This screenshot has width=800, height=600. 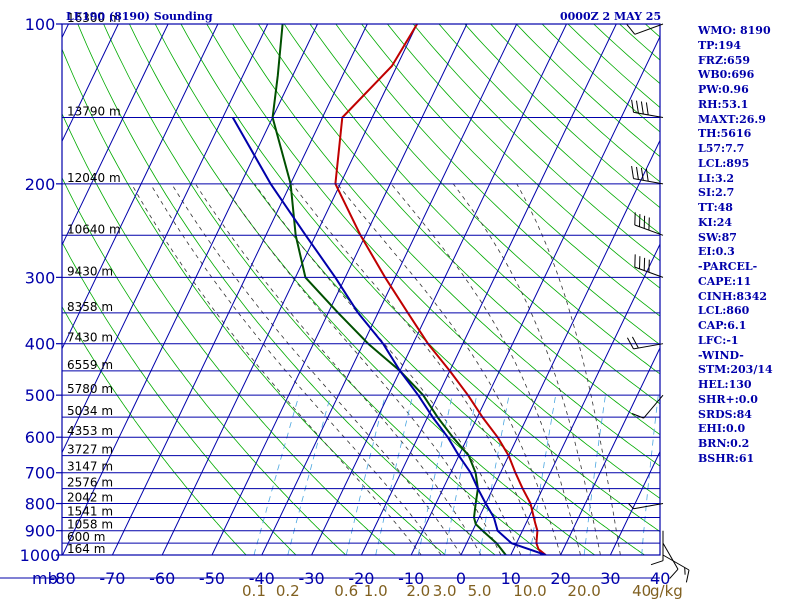 I want to click on height-label: 4353 m, so click(x=90, y=431).